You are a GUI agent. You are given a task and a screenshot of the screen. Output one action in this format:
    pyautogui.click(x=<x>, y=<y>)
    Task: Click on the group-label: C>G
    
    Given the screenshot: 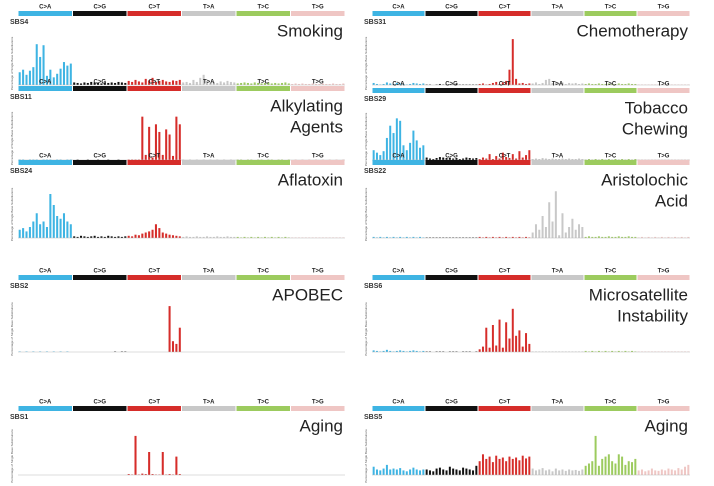 What is the action you would take?
    pyautogui.click(x=99, y=8)
    